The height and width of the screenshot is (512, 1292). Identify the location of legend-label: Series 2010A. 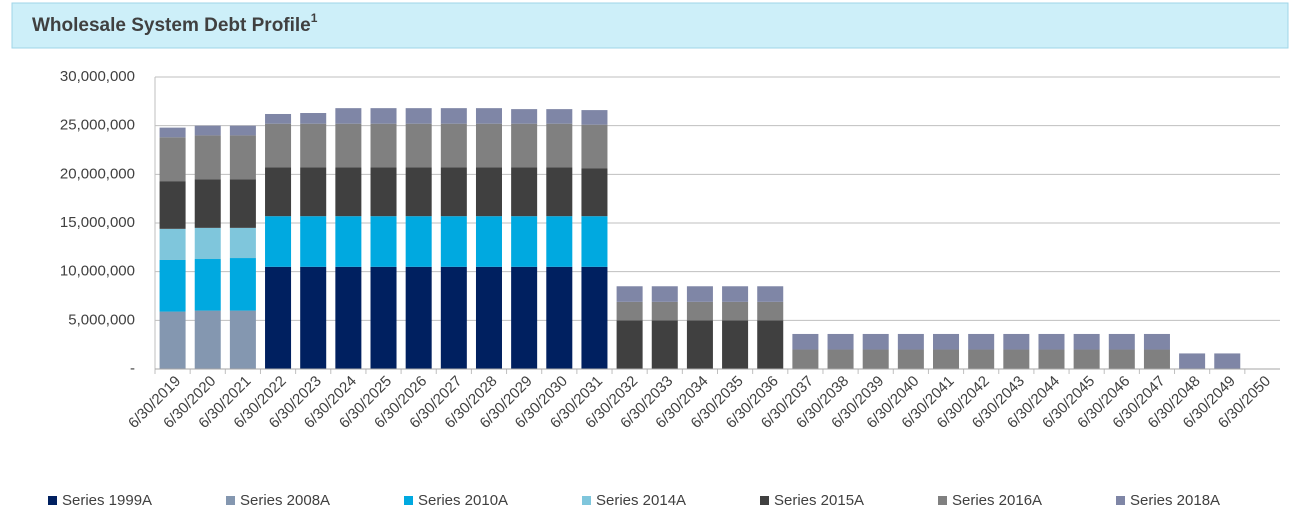
(463, 500).